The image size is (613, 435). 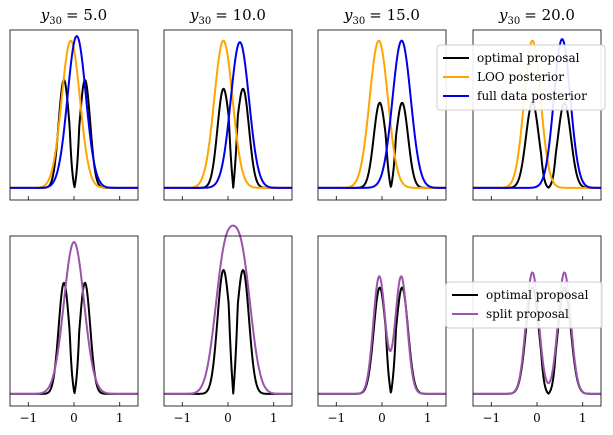 I want to click on panel-r2-c4: −1 0 1, so click(x=537, y=330).